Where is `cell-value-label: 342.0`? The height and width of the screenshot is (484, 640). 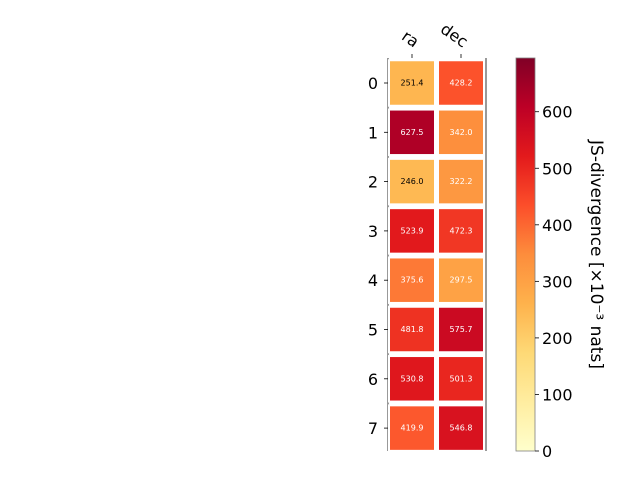
cell-value-label: 342.0 is located at coordinates (461, 132).